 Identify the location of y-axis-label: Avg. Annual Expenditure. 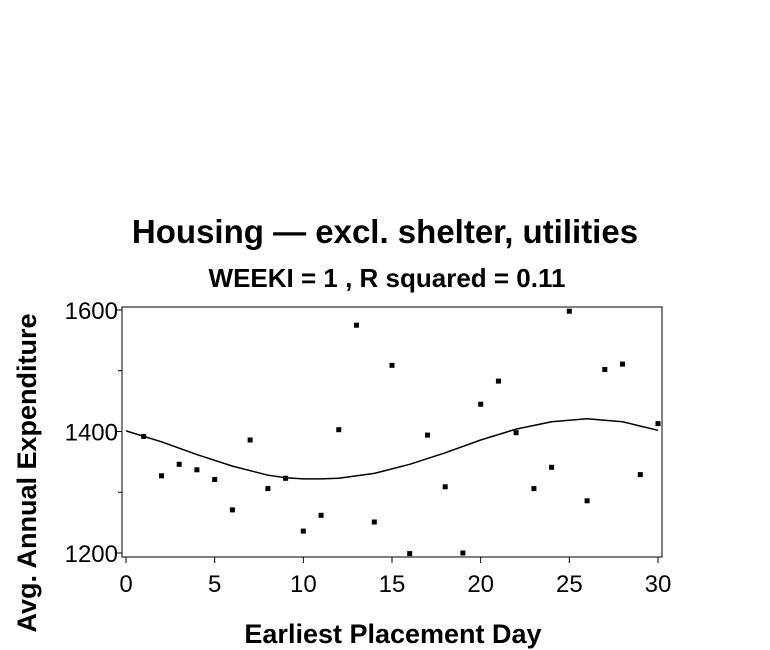
(27, 472).